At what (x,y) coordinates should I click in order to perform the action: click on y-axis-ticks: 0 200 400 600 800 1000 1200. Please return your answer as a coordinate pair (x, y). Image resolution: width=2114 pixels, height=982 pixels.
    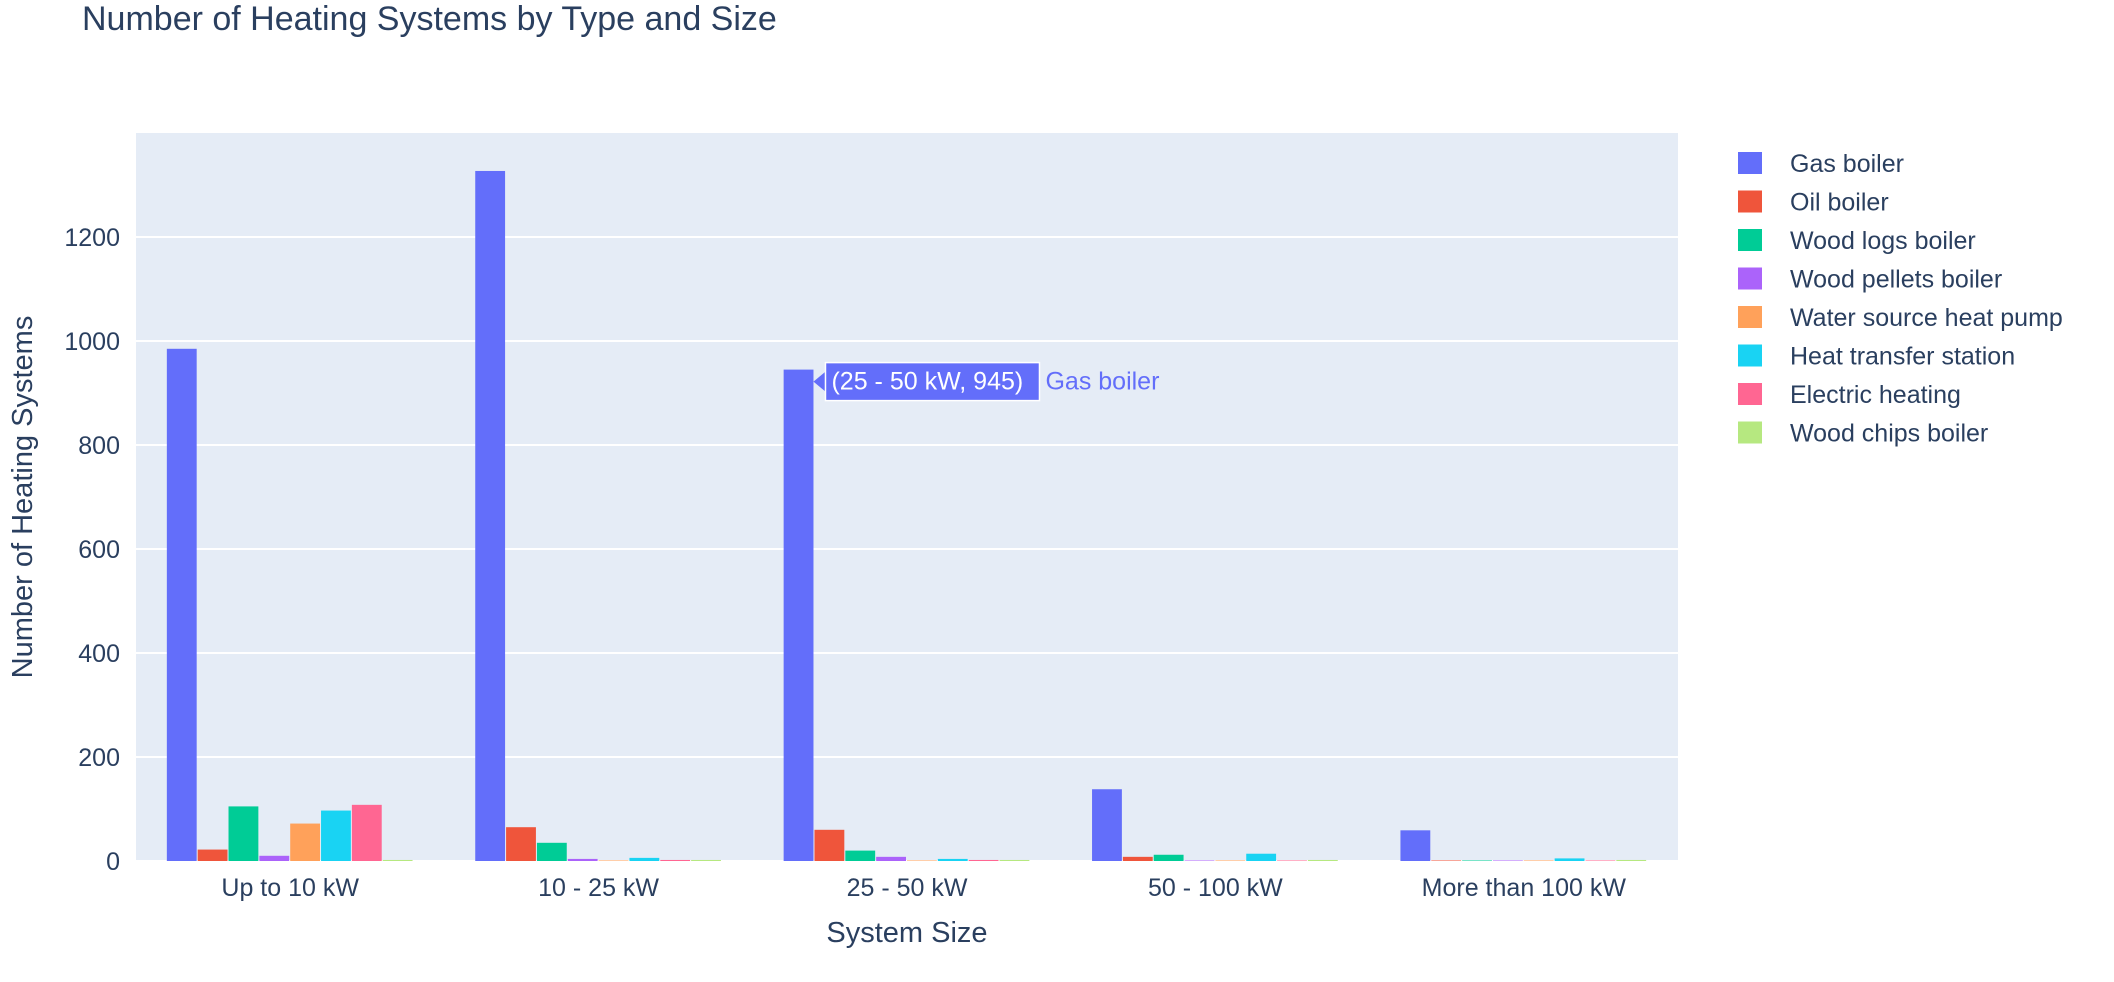
    Looking at the image, I should click on (92, 550).